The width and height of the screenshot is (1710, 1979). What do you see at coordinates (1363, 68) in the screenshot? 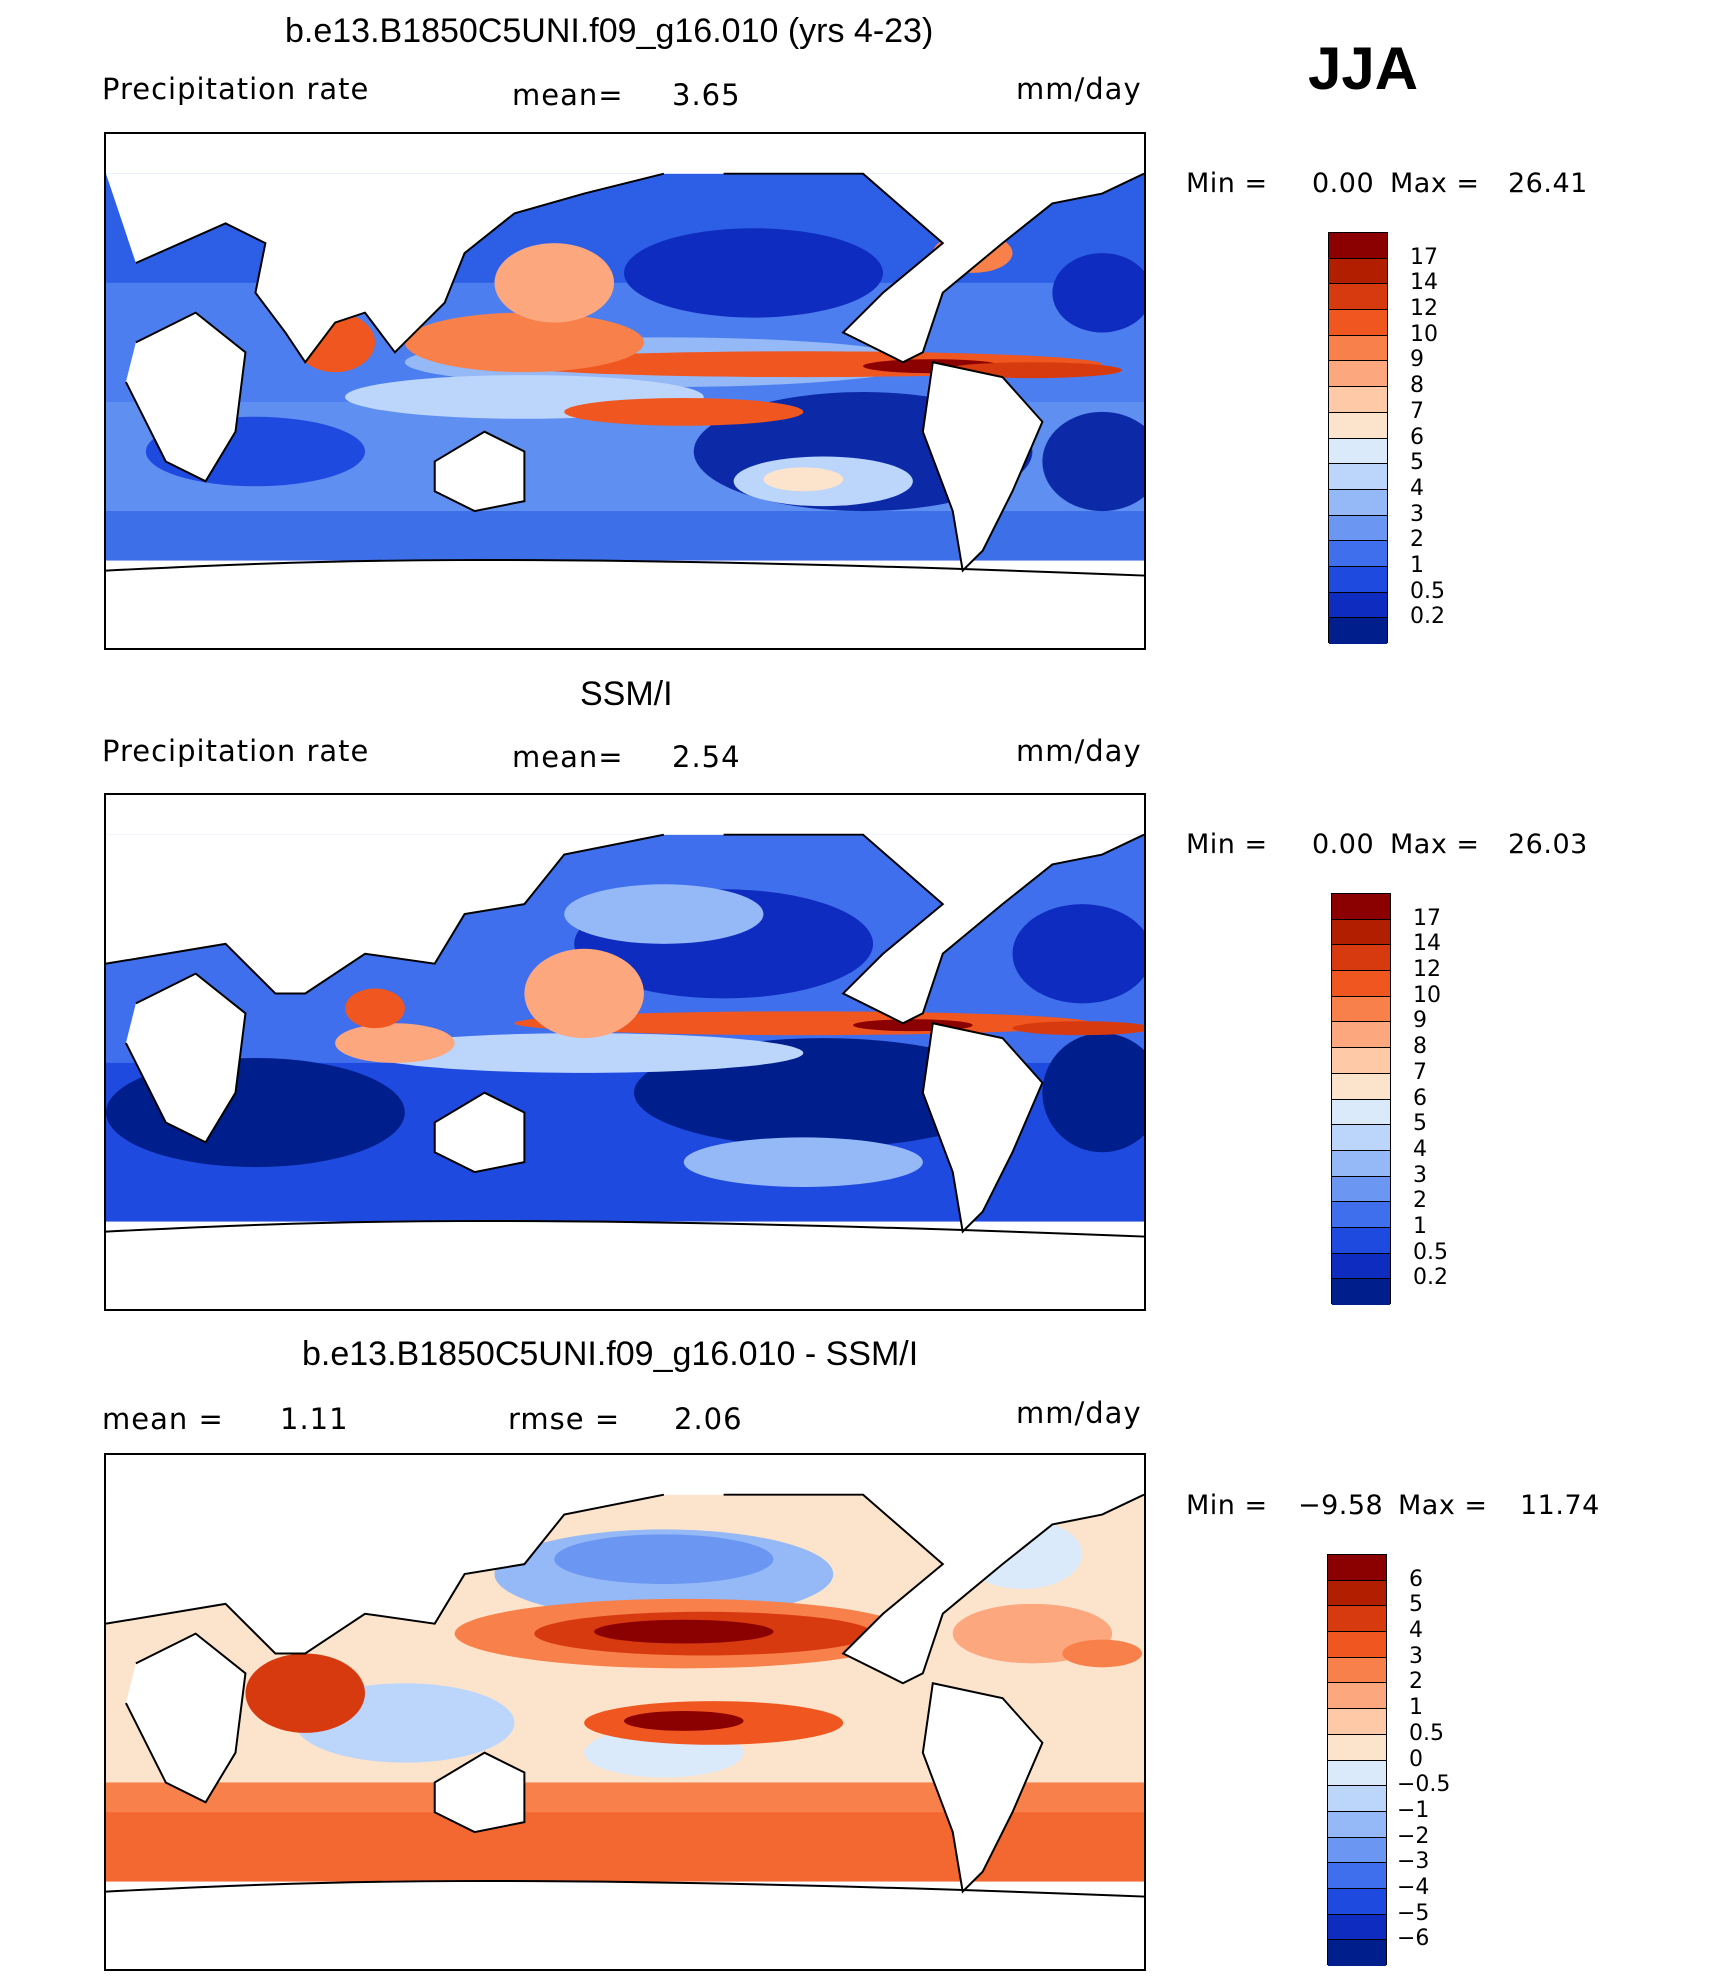
I see `season-label: JJA` at bounding box center [1363, 68].